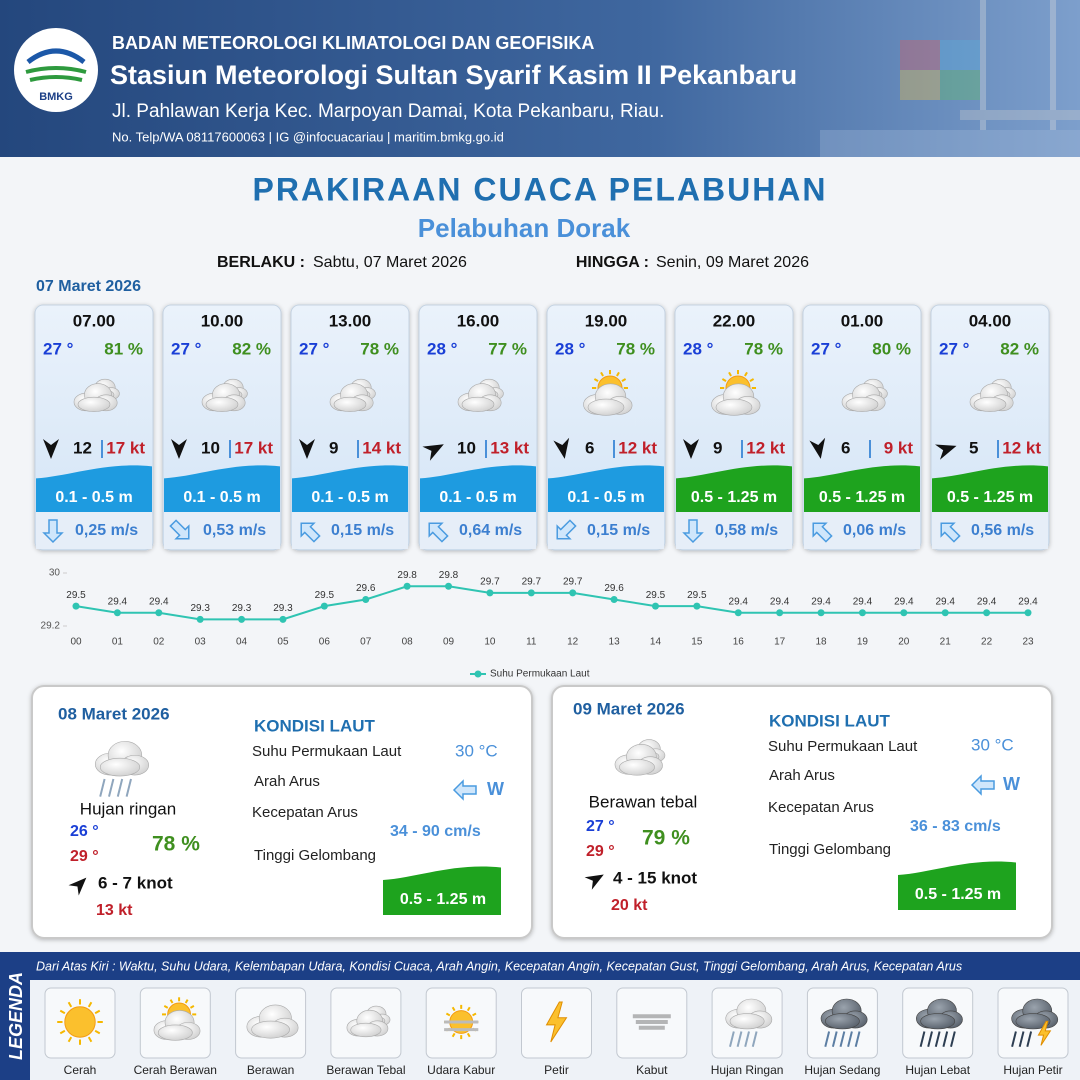 The width and height of the screenshot is (1080, 1080). Describe the element at coordinates (1032, 1070) in the screenshot. I see `legend-item: Hujan Petir` at that location.